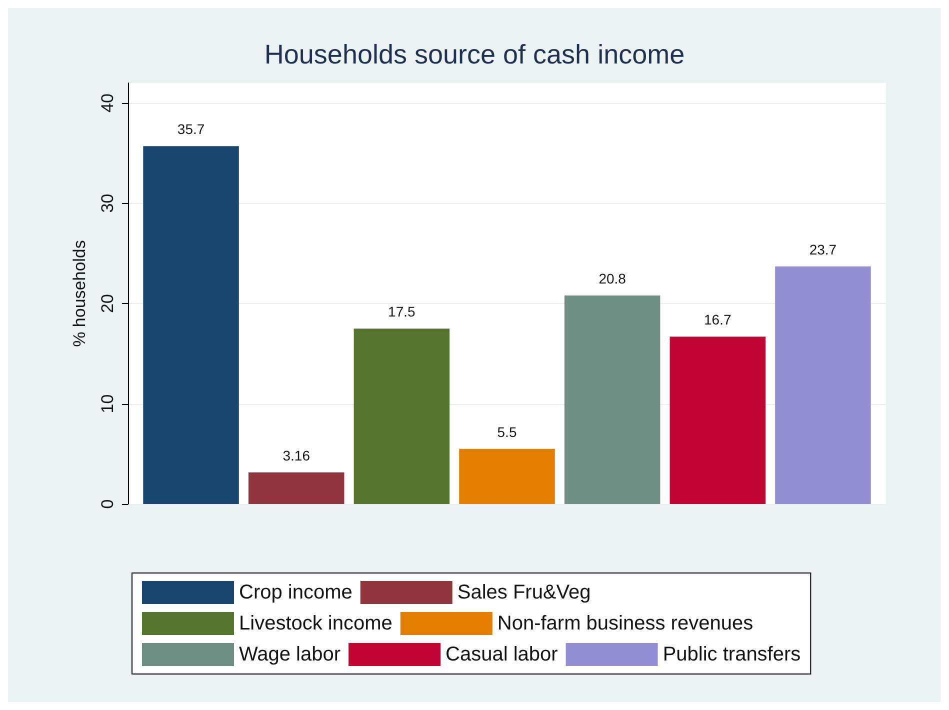  Describe the element at coordinates (107, 203) in the screenshot. I see `y-tick-label: 30` at that location.